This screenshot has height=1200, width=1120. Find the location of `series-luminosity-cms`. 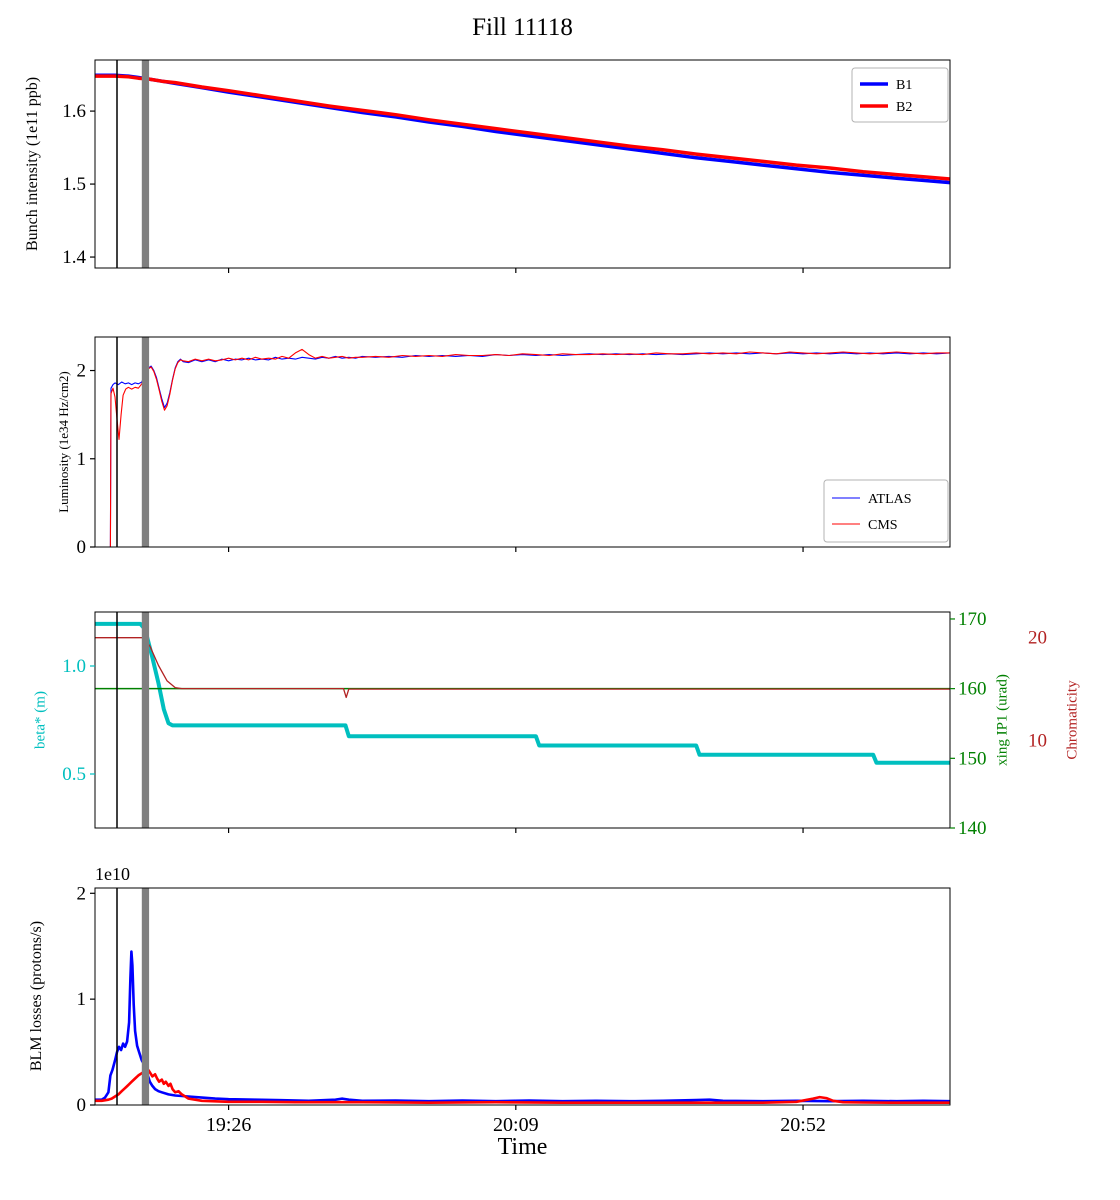

series-luminosity-cms is located at coordinates (522, 448).